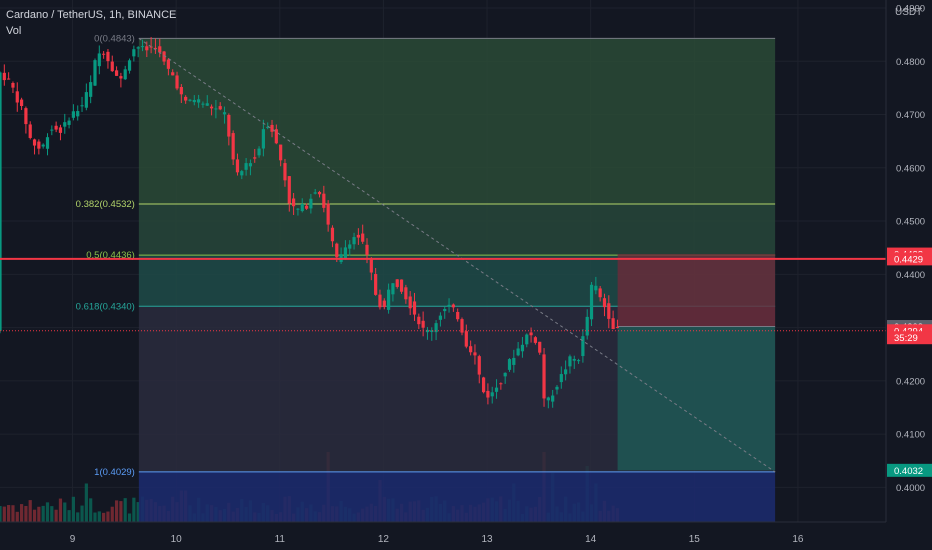 This screenshot has height=550, width=932. What do you see at coordinates (487, 539) in the screenshot?
I see `x-tick-label: 13` at bounding box center [487, 539].